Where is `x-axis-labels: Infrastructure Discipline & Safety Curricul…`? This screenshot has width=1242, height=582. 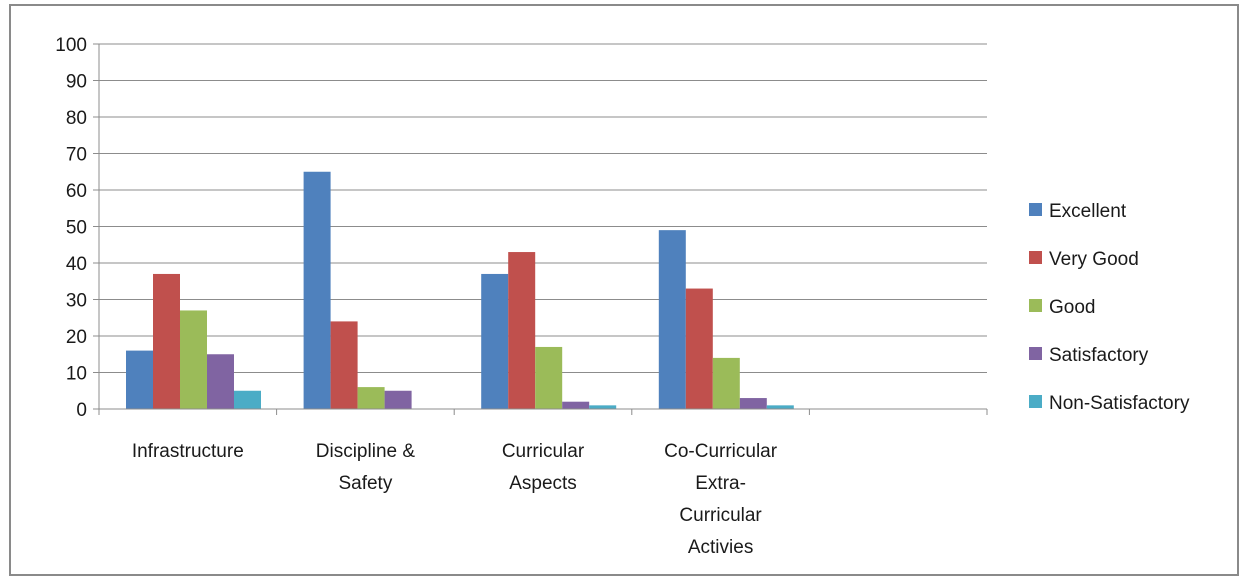 x-axis-labels: Infrastructure Discipline & Safety Curricul… is located at coordinates (455, 499).